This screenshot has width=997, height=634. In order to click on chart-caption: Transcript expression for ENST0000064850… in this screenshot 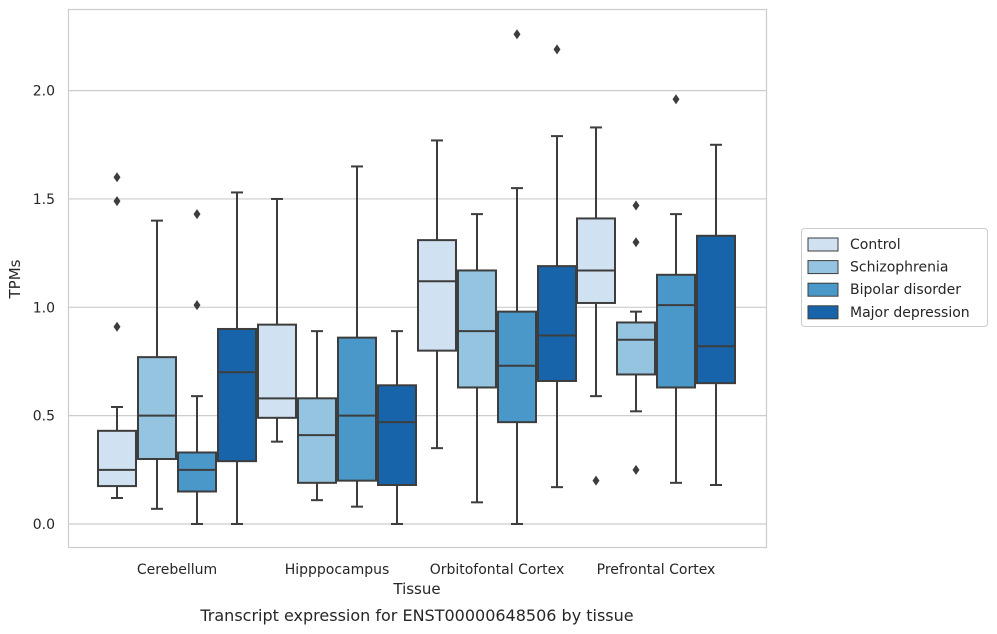, I will do `click(417, 615)`.